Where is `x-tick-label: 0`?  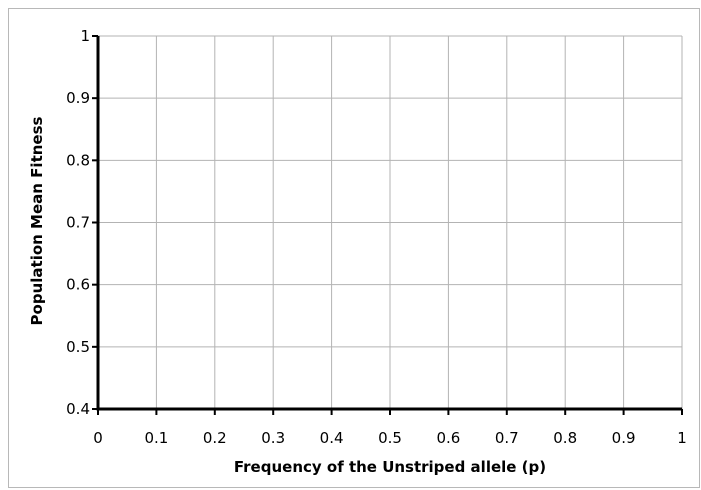 x-tick-label: 0 is located at coordinates (98, 438).